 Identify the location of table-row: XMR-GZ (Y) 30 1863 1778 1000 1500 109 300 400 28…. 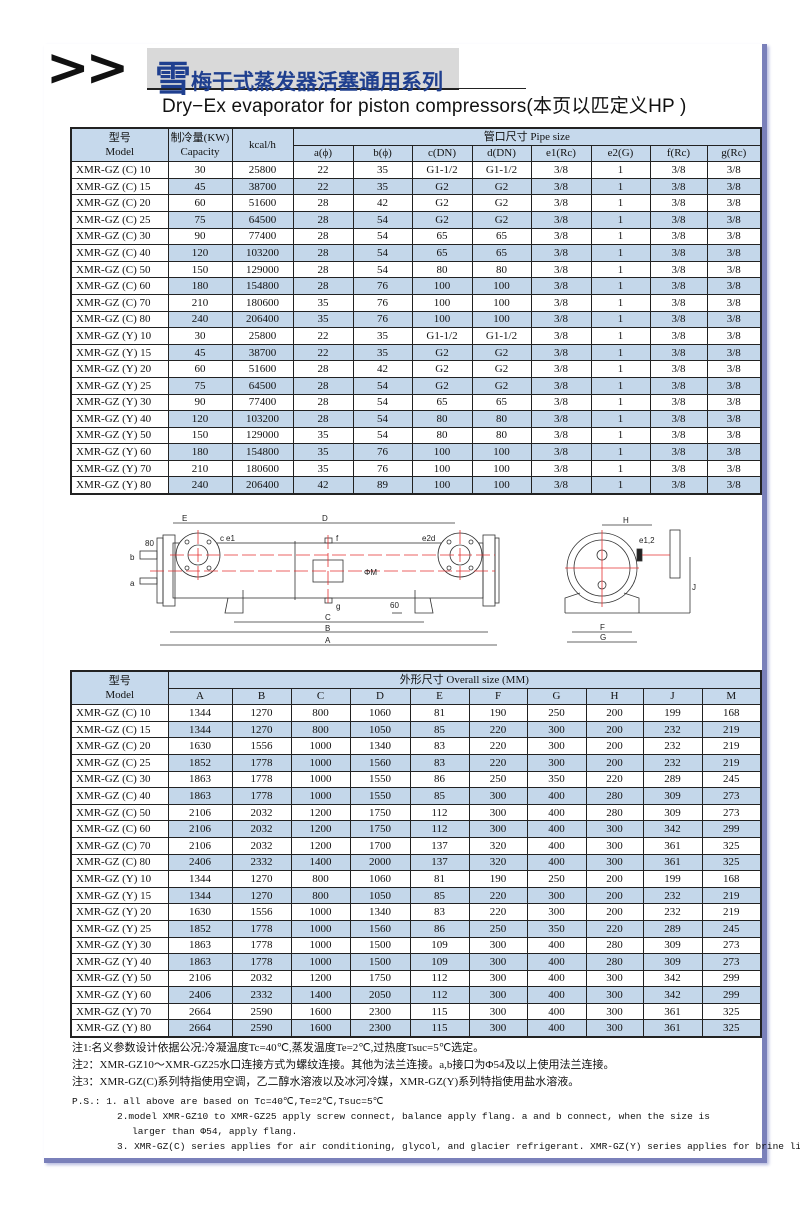
(416, 945).